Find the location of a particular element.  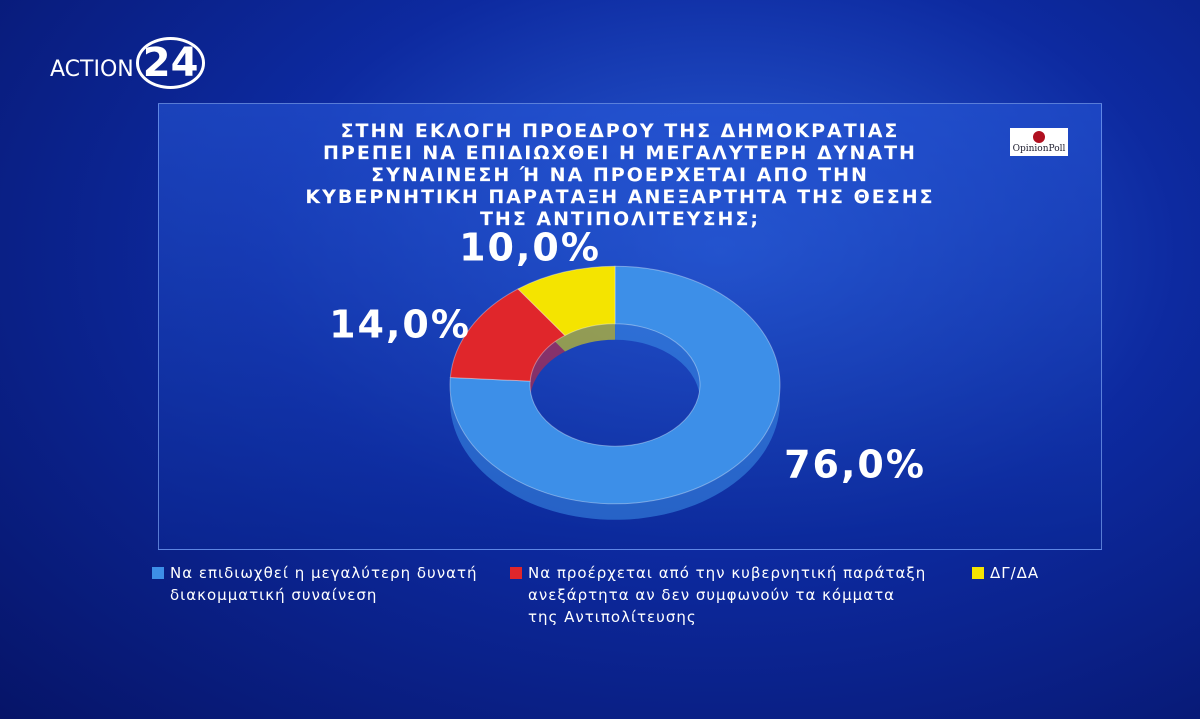

value-label: 14,0% is located at coordinates (400, 325).